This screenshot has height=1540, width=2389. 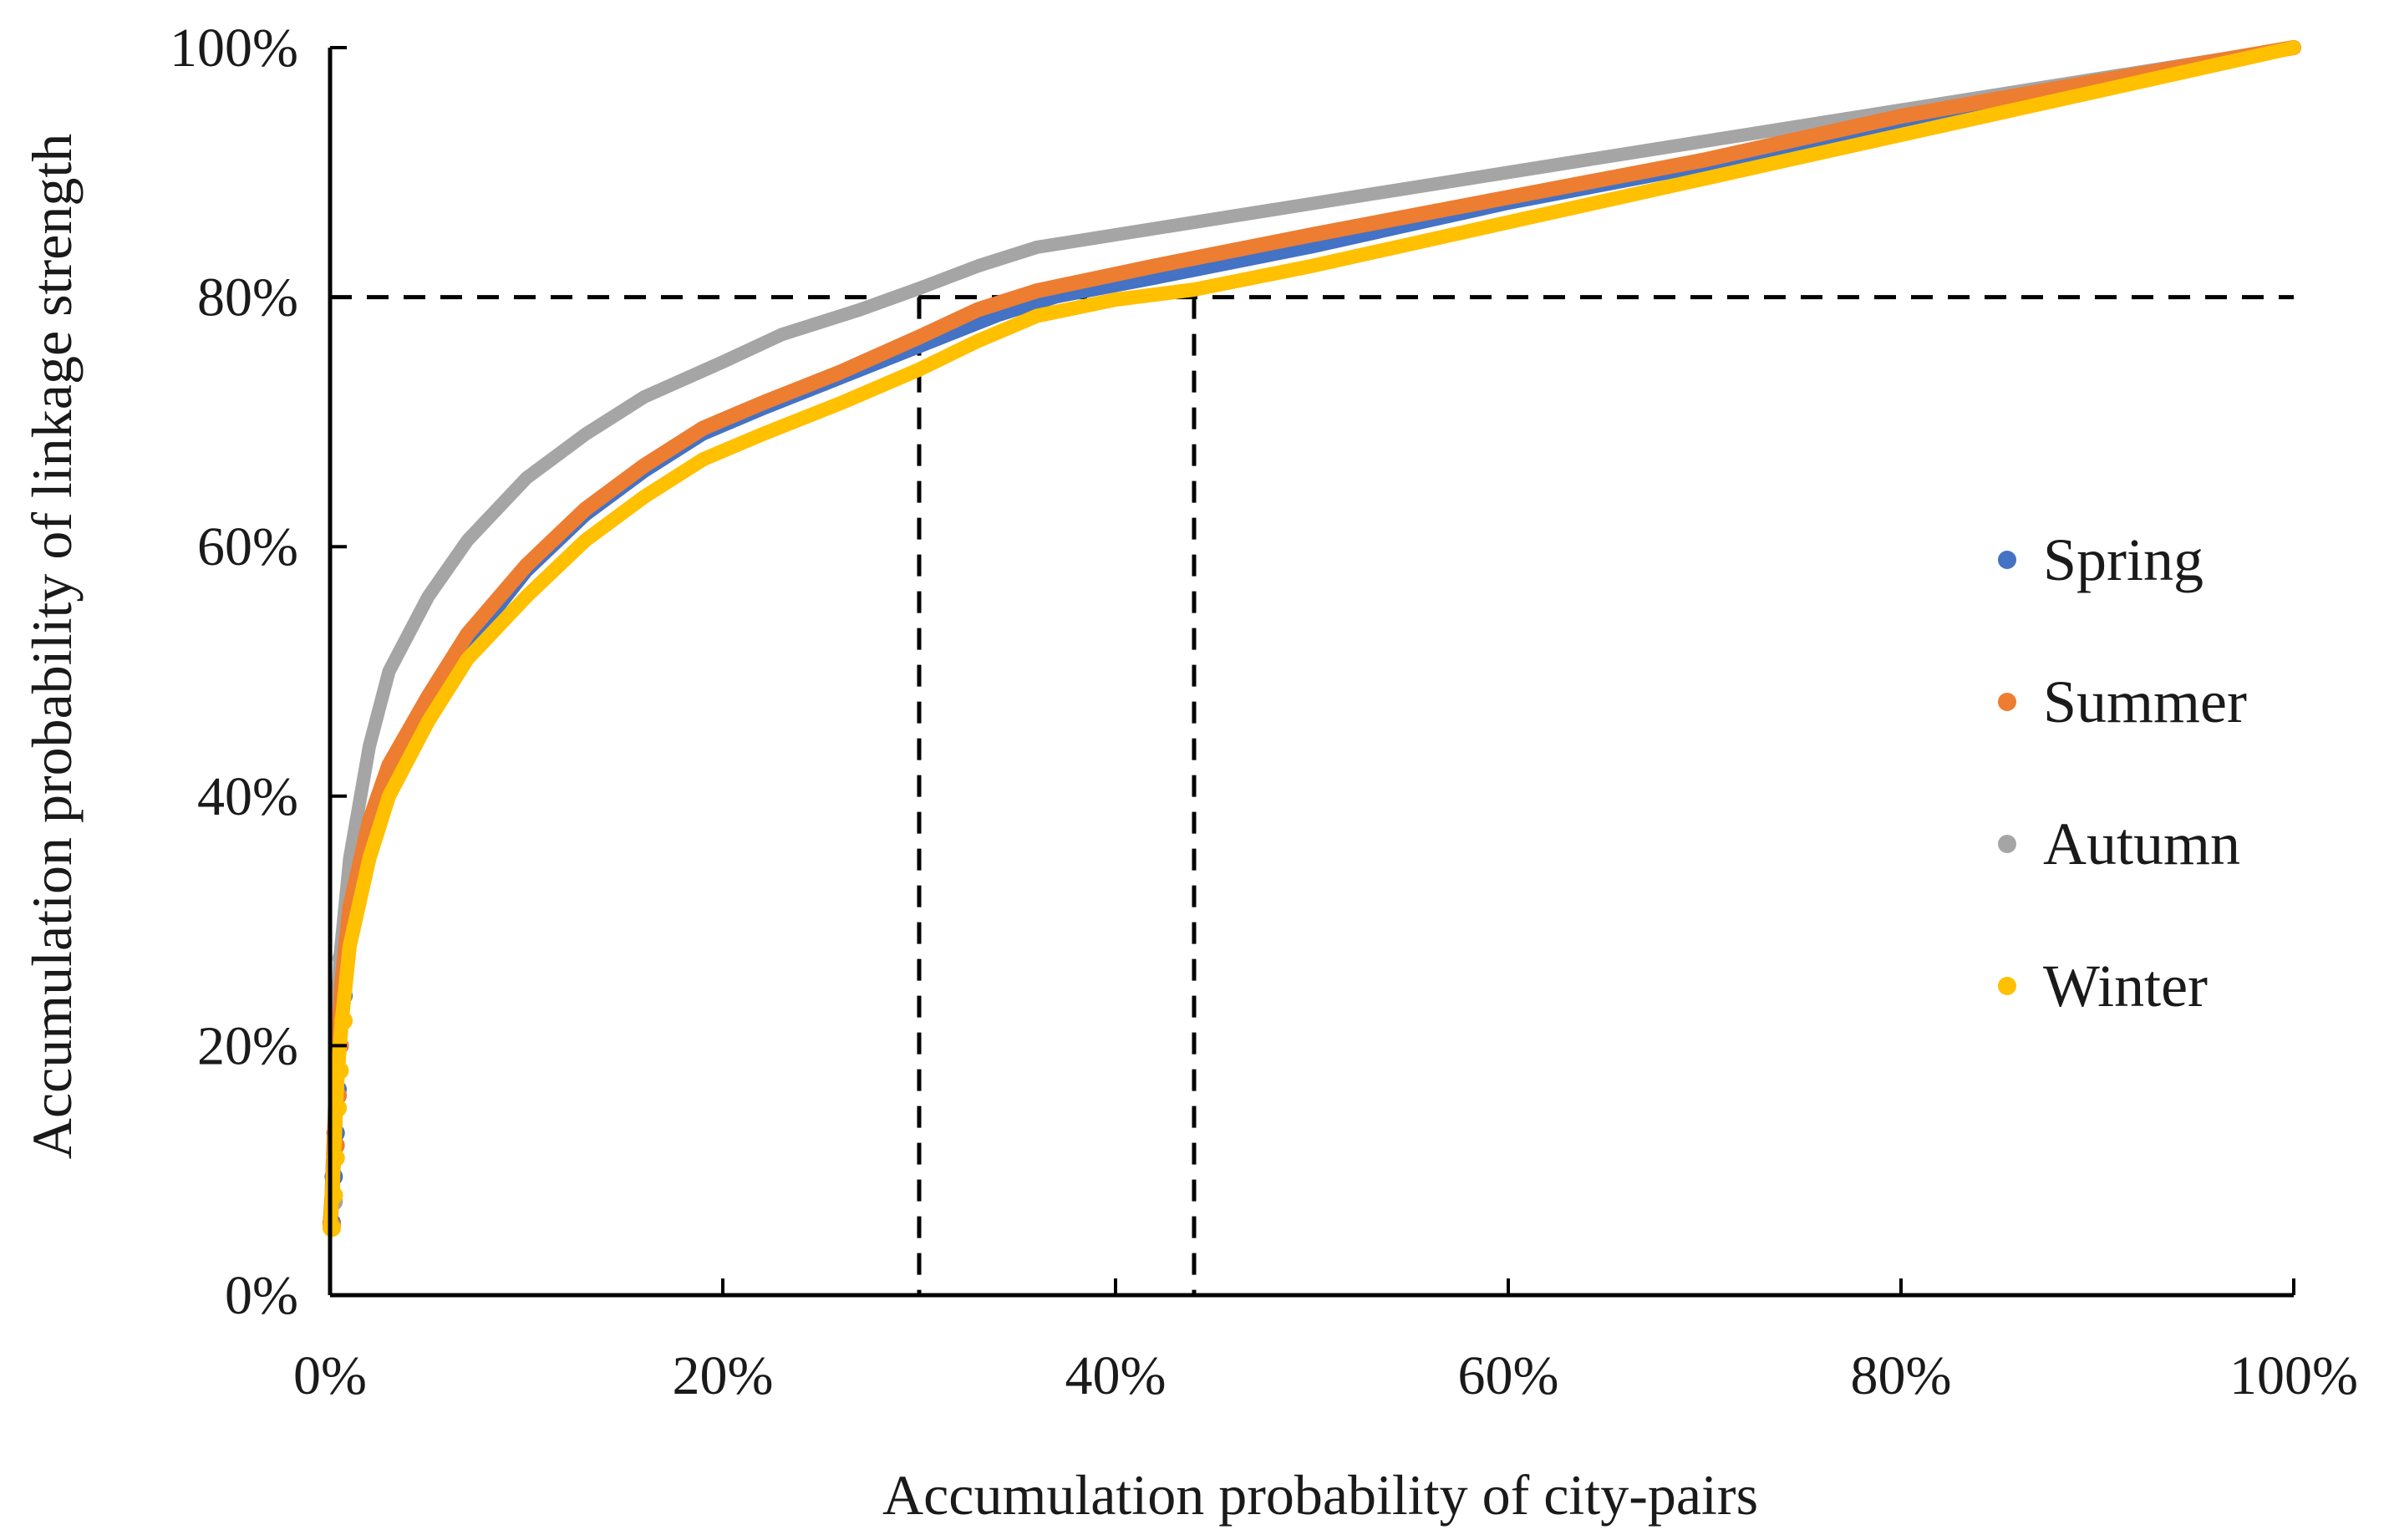 I want to click on legend-marker-summer, so click(x=2007, y=702).